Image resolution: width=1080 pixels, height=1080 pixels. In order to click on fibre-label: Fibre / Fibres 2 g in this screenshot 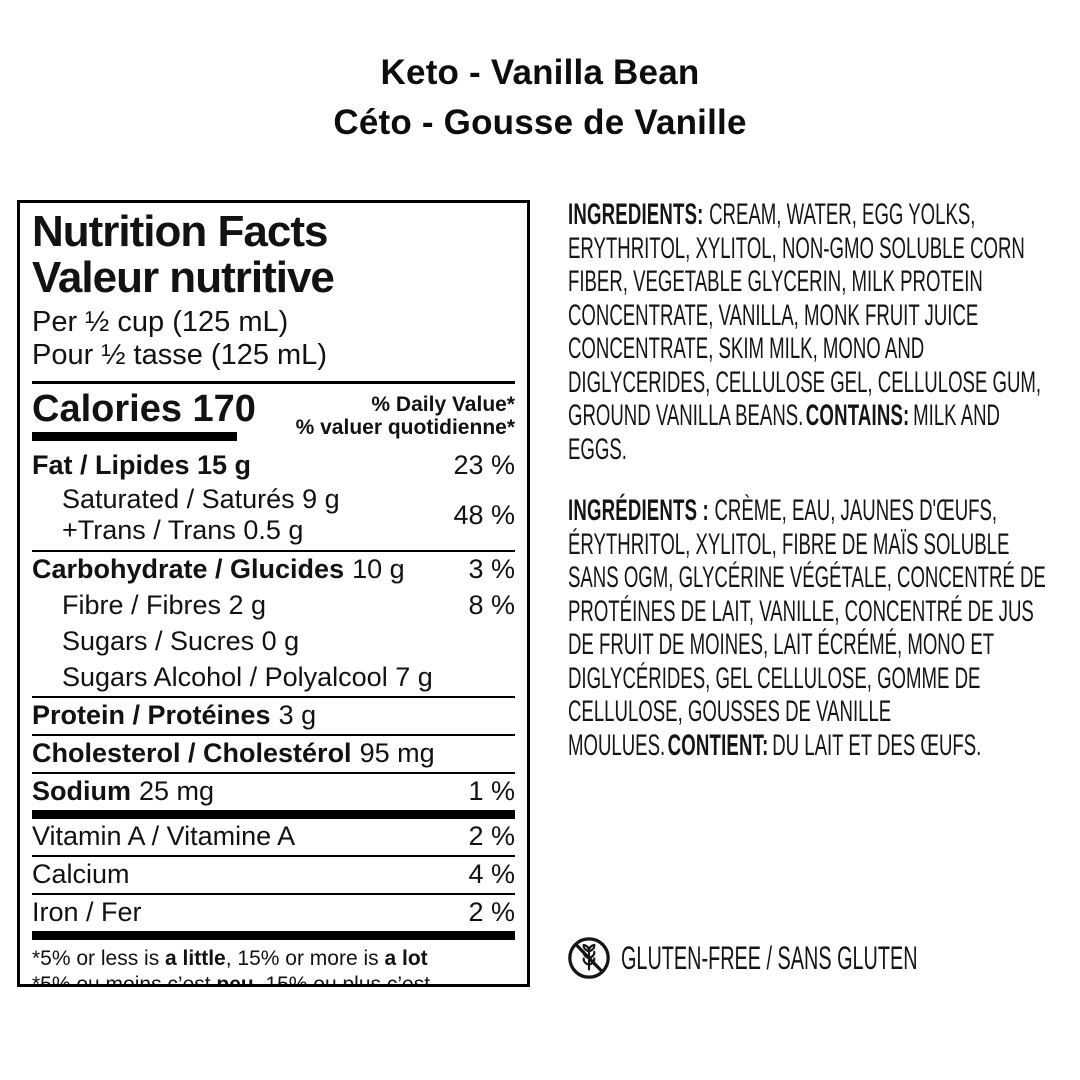, I will do `click(164, 605)`.